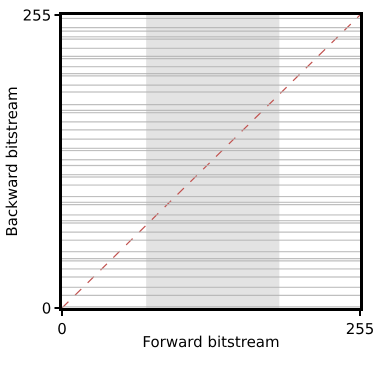 The height and width of the screenshot is (370, 386). I want to click on y-axis-title: Backward bitstream, so click(11, 161).